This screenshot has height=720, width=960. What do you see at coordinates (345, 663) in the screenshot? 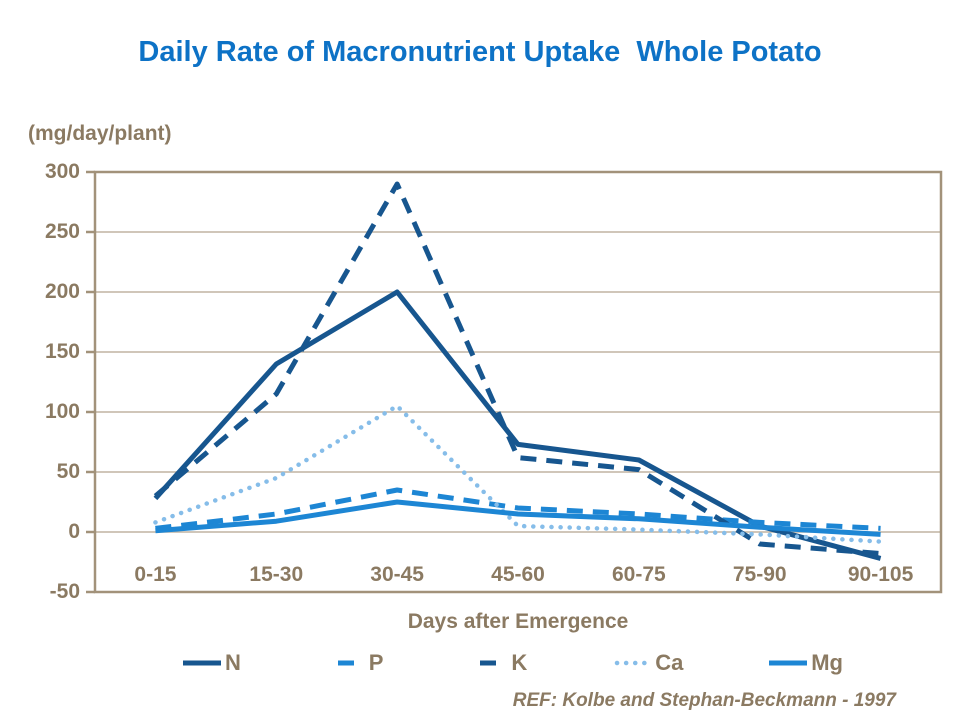
I see `legend-swatch-P` at bounding box center [345, 663].